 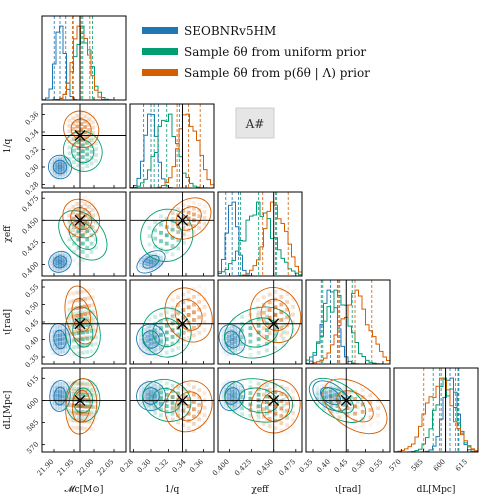 I want to click on badge: A#, so click(x=255, y=123).